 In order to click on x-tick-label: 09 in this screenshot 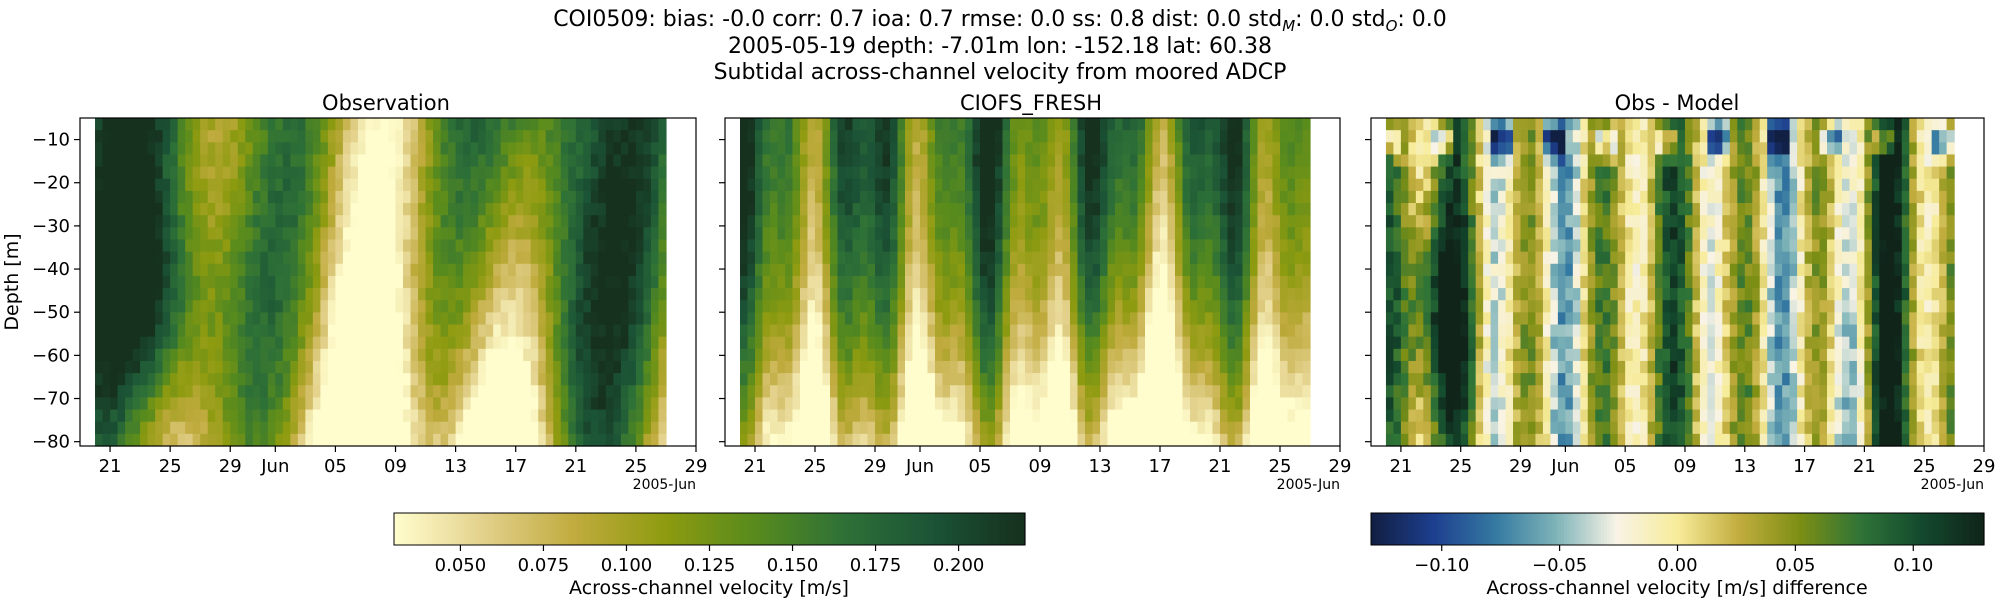, I will do `click(1040, 466)`.